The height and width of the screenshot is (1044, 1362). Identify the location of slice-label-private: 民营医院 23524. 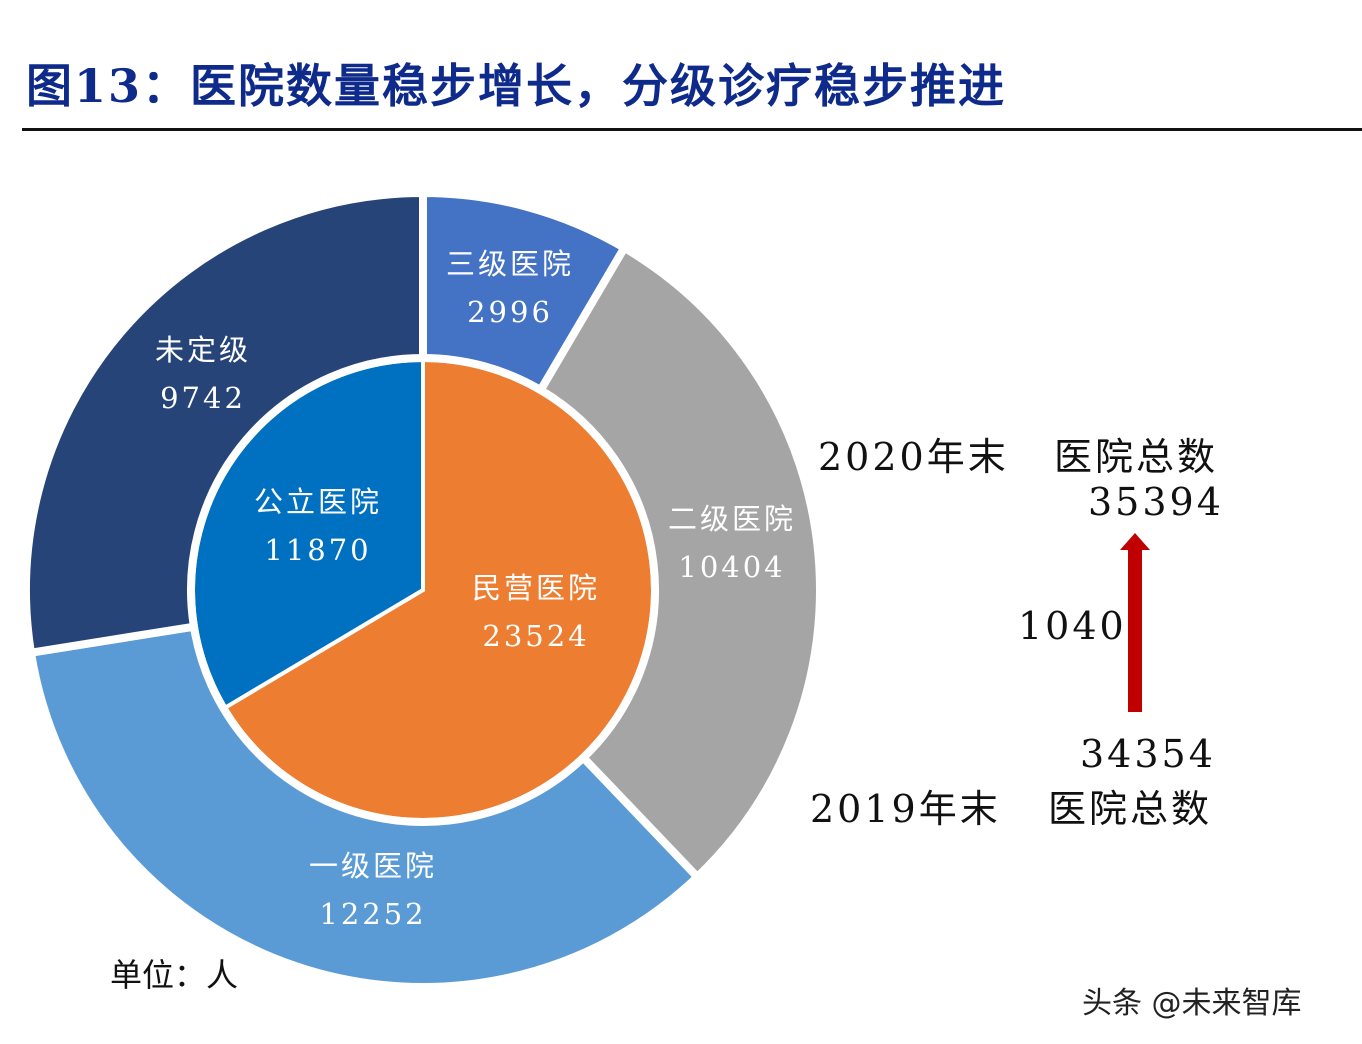
(536, 612).